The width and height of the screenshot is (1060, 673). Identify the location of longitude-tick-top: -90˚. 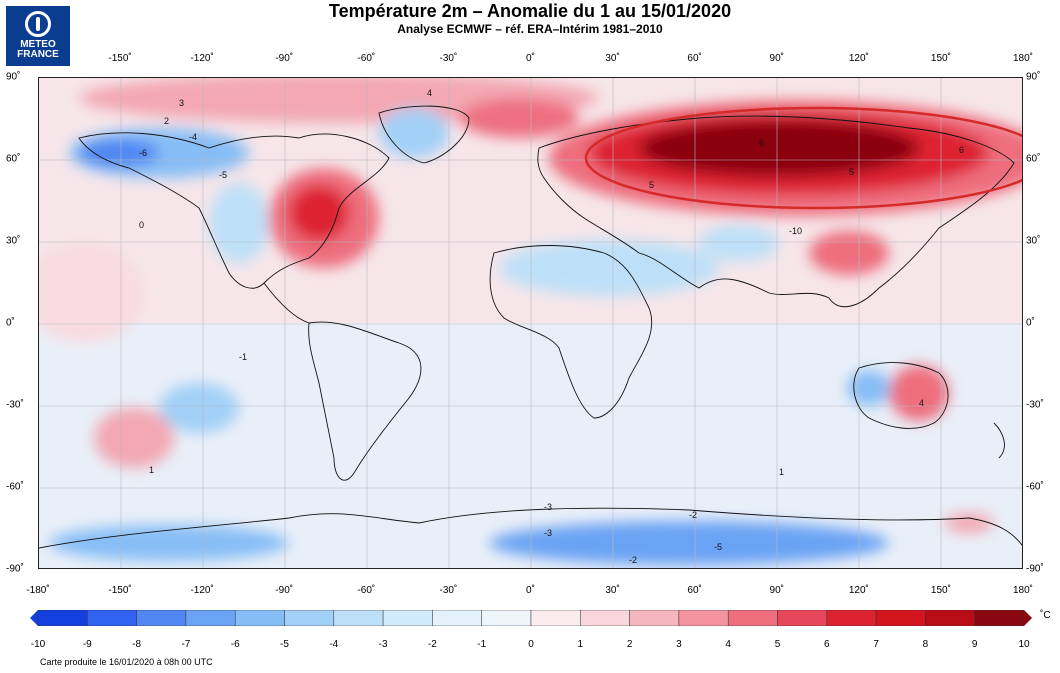
(284, 58).